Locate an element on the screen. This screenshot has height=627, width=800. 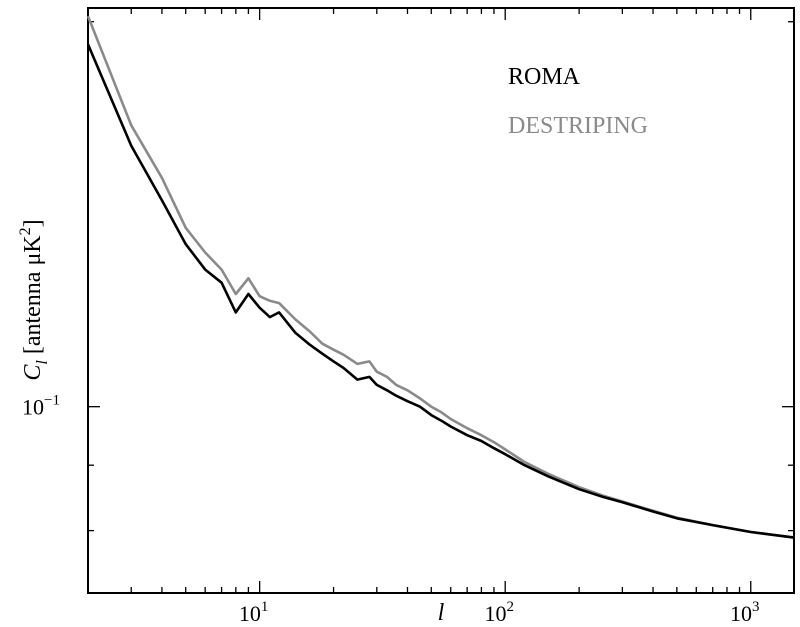
x-tick-label: 10³ is located at coordinates (745, 612).